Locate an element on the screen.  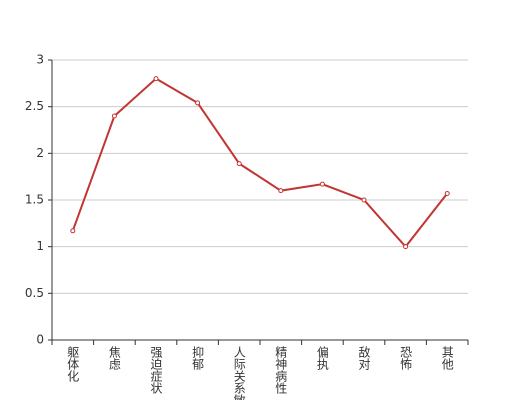
x-tick-label: 抑郁 is located at coordinates (198, 358).